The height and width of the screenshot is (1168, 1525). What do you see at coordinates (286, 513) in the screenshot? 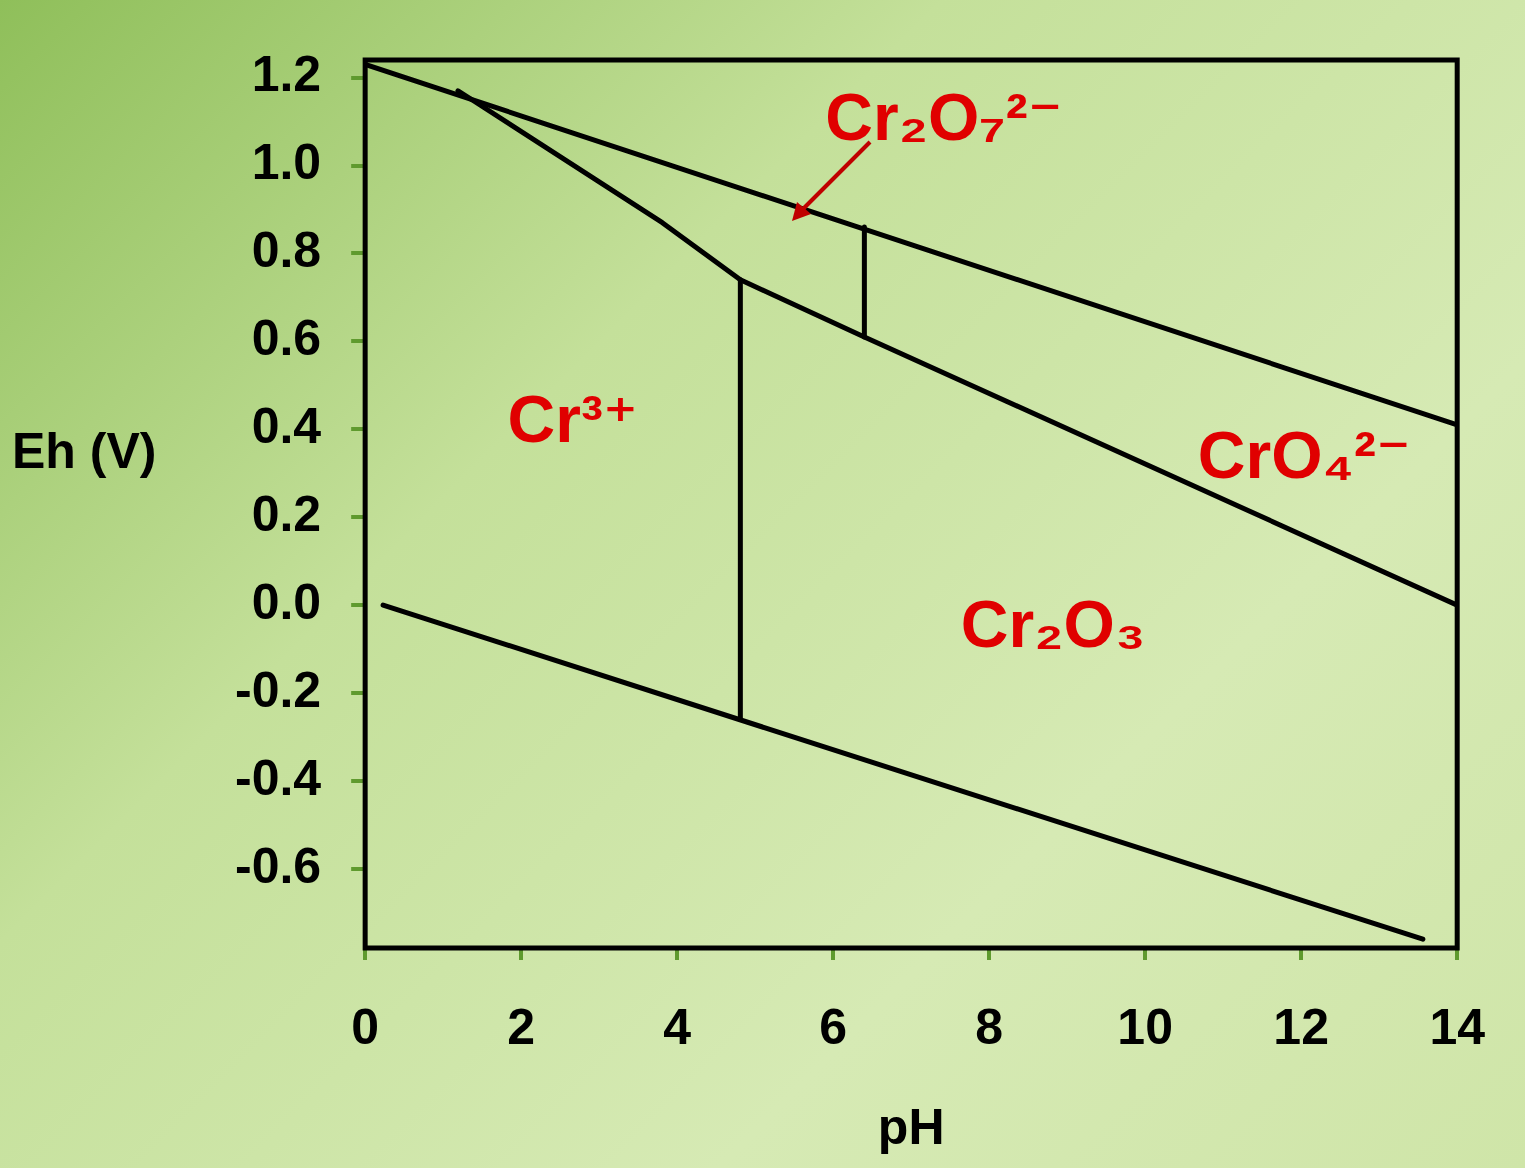
I see `y-tick-label: 0.2` at bounding box center [286, 513].